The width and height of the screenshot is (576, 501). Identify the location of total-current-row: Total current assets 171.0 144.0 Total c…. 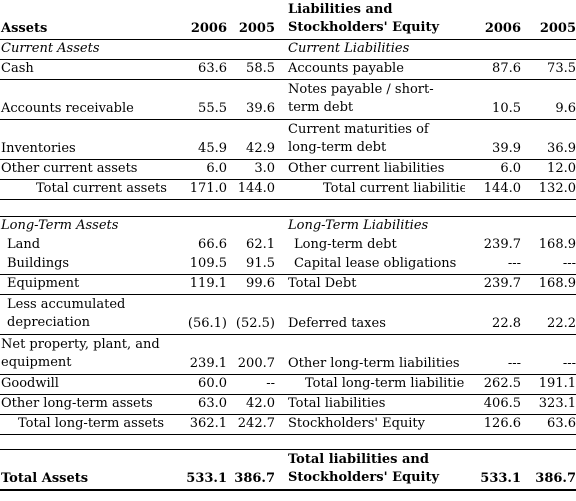
(288, 189).